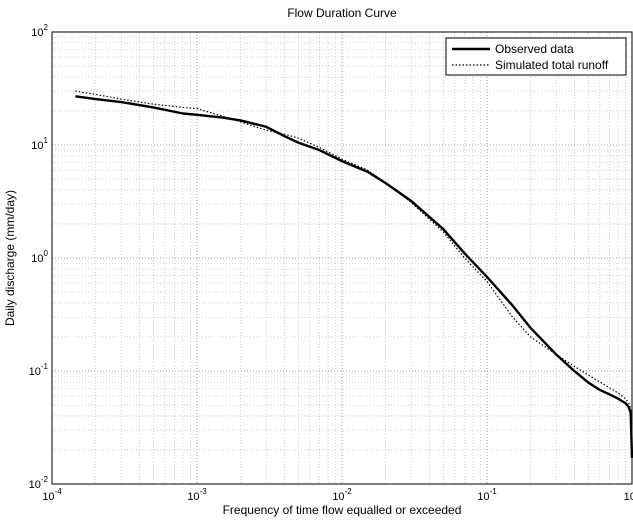 The height and width of the screenshot is (521, 633). Describe the element at coordinates (10, 258) in the screenshot. I see `y-axis-label: Daily discharge (mm/day)` at that location.